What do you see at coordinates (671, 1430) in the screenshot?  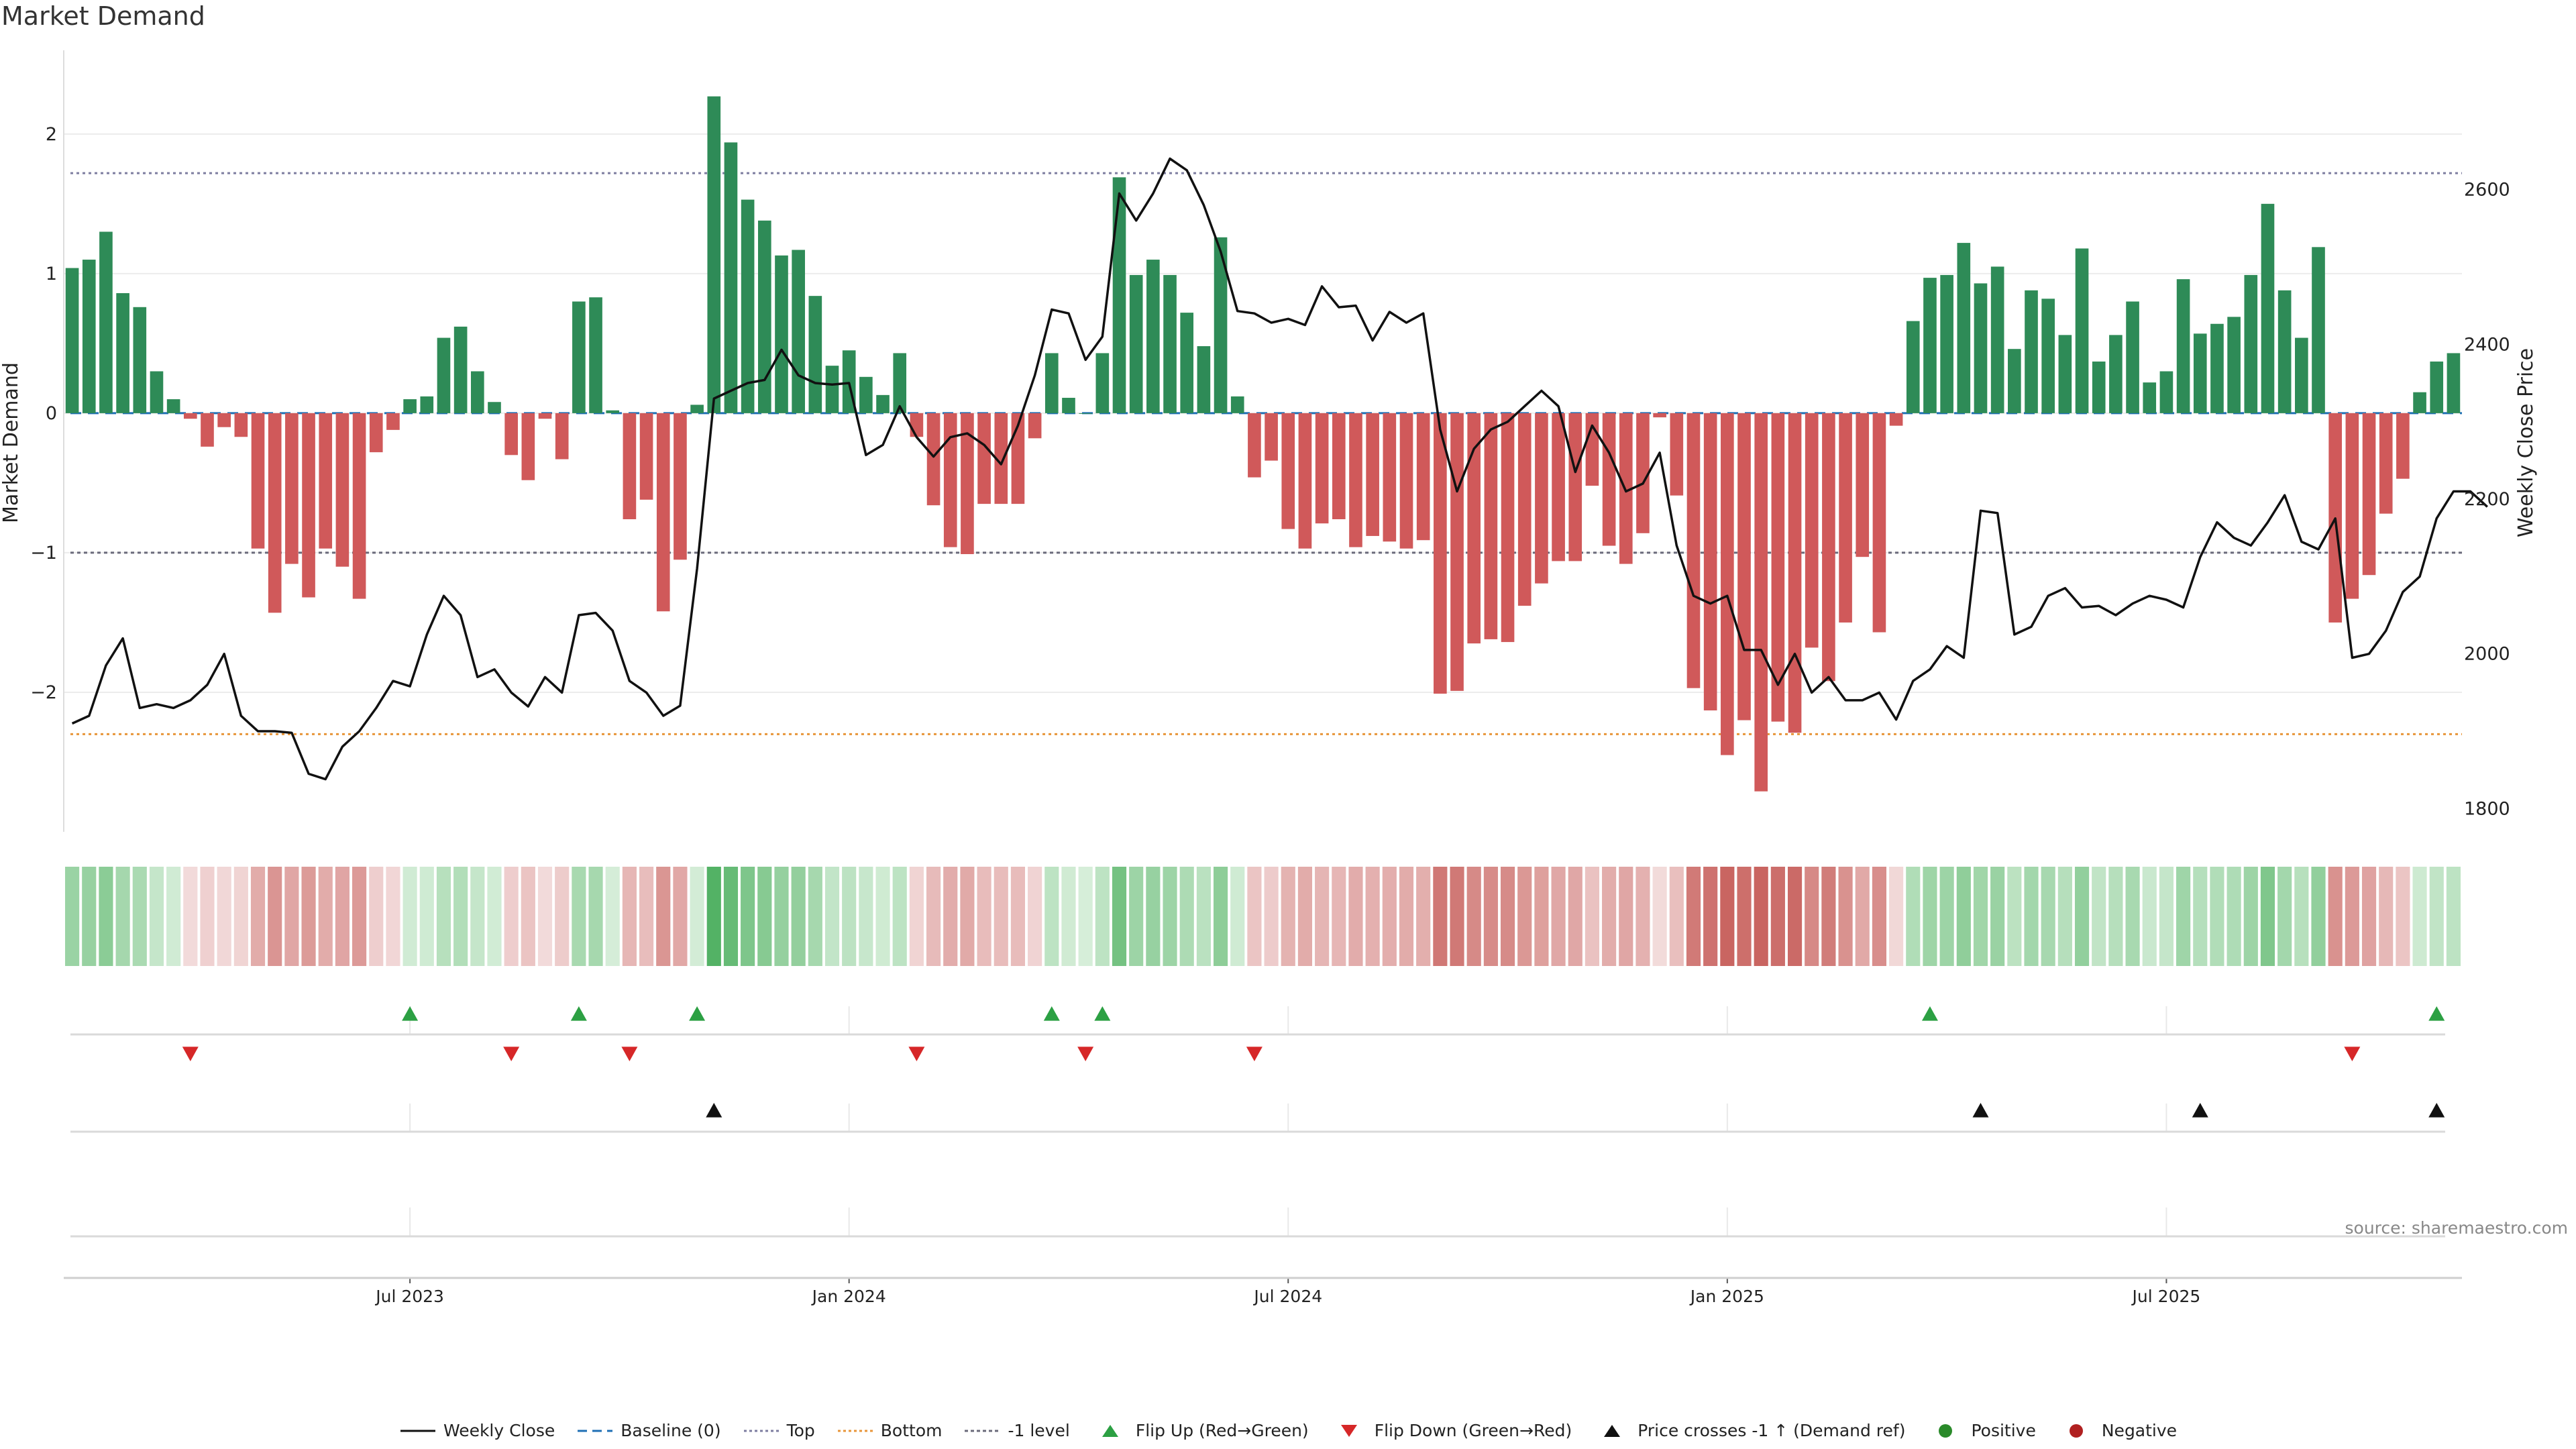 I see `legend-label: Baseline (0)` at bounding box center [671, 1430].